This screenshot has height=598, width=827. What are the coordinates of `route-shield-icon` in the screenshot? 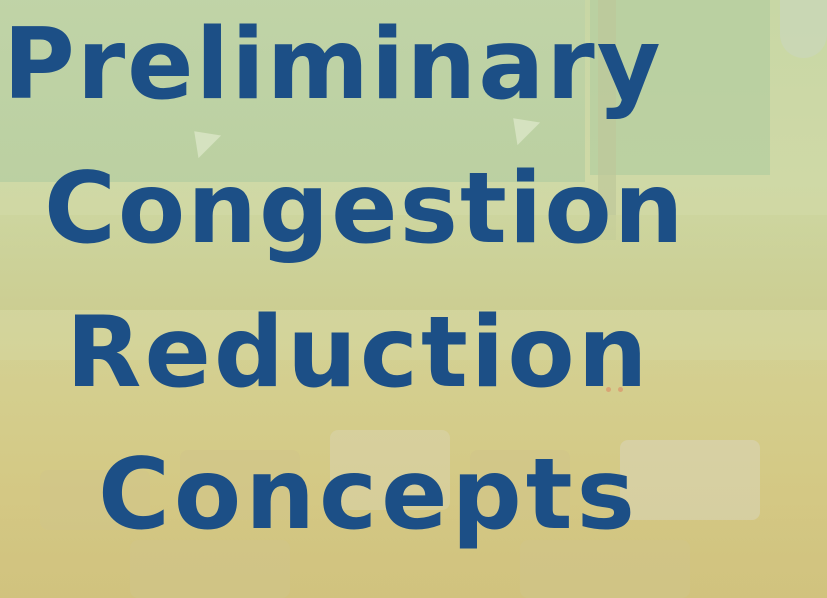 It's located at (803, 29).